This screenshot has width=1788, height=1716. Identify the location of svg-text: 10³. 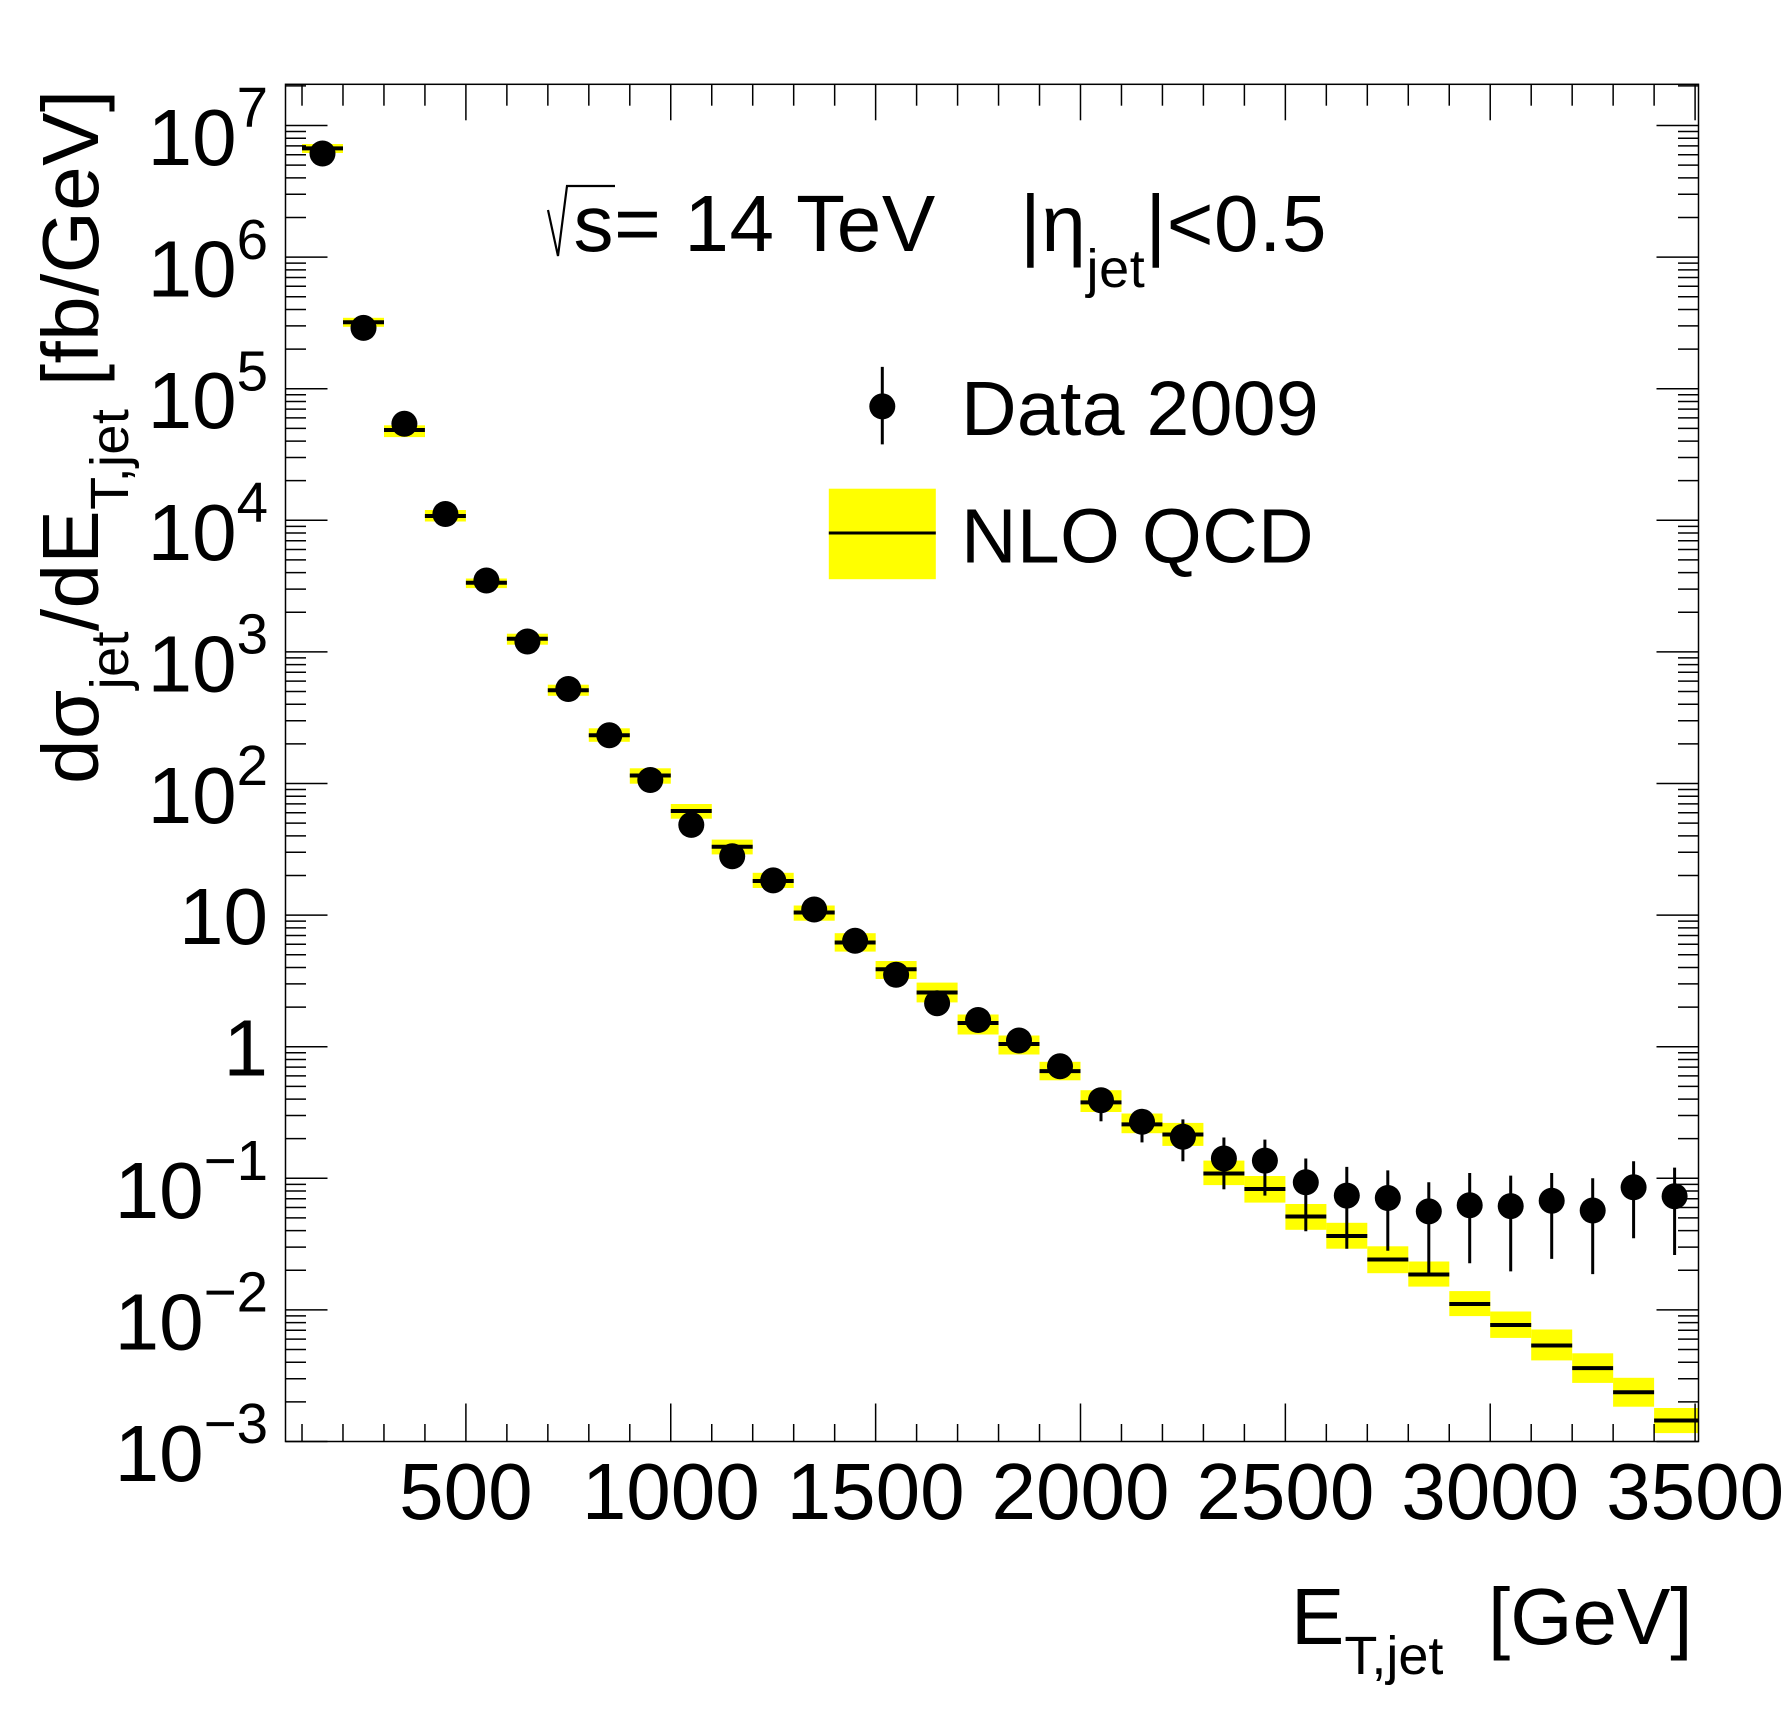
(208, 656).